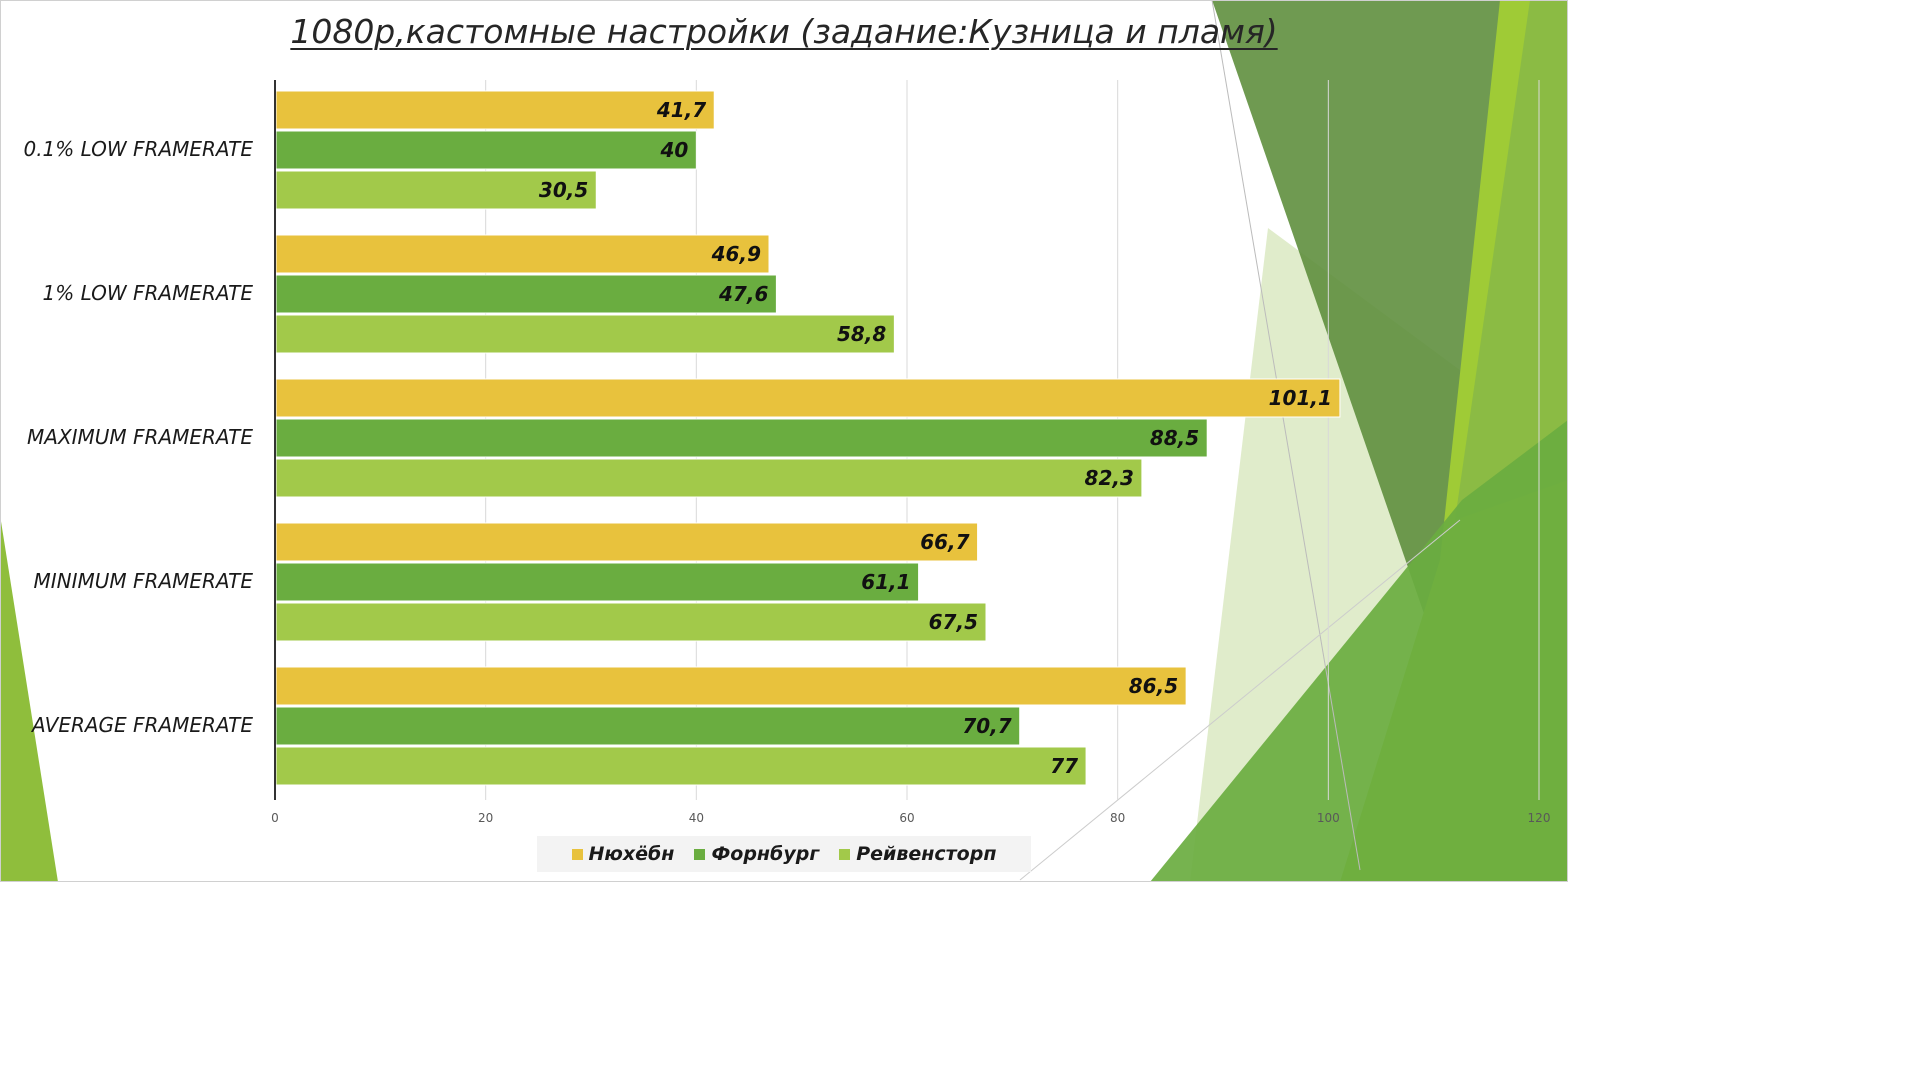  What do you see at coordinates (1117, 818) in the screenshot?
I see `x-tick-label: 80` at bounding box center [1117, 818].